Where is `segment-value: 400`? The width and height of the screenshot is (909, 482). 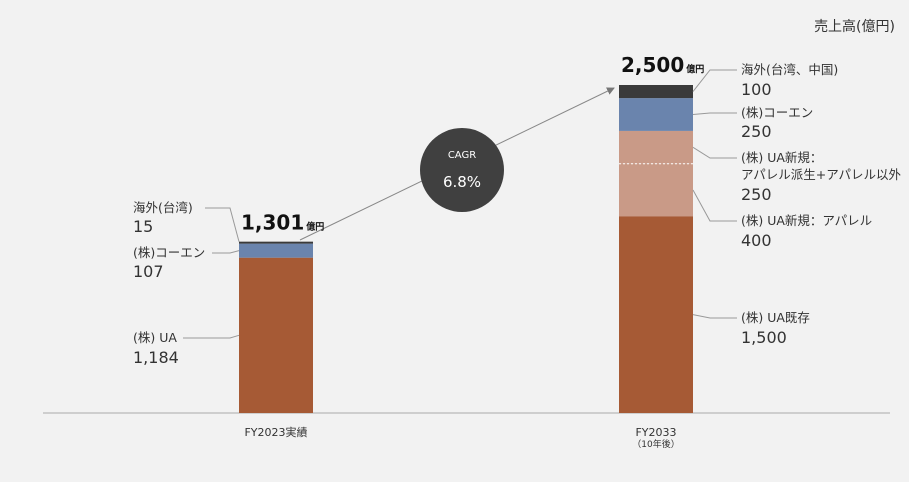
segment-value: 400 is located at coordinates (756, 240).